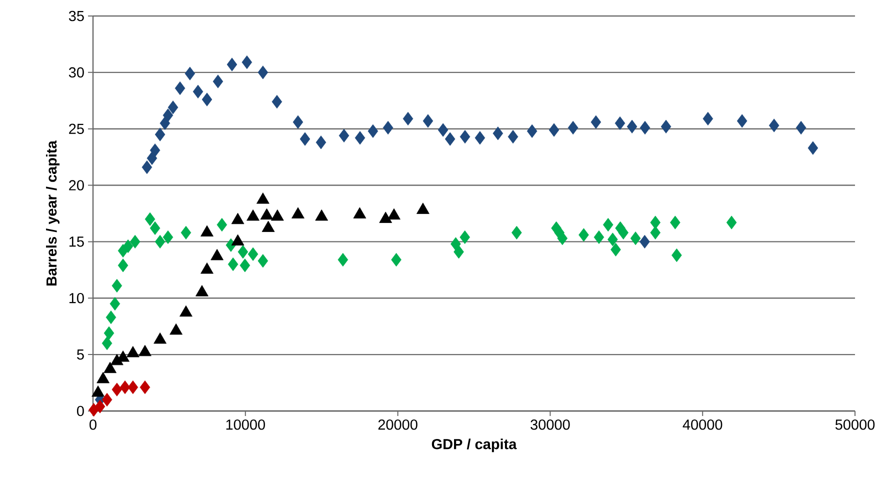 This screenshot has width=892, height=503. I want to click on y-axis-title: Barrels / year / capita, so click(53, 213).